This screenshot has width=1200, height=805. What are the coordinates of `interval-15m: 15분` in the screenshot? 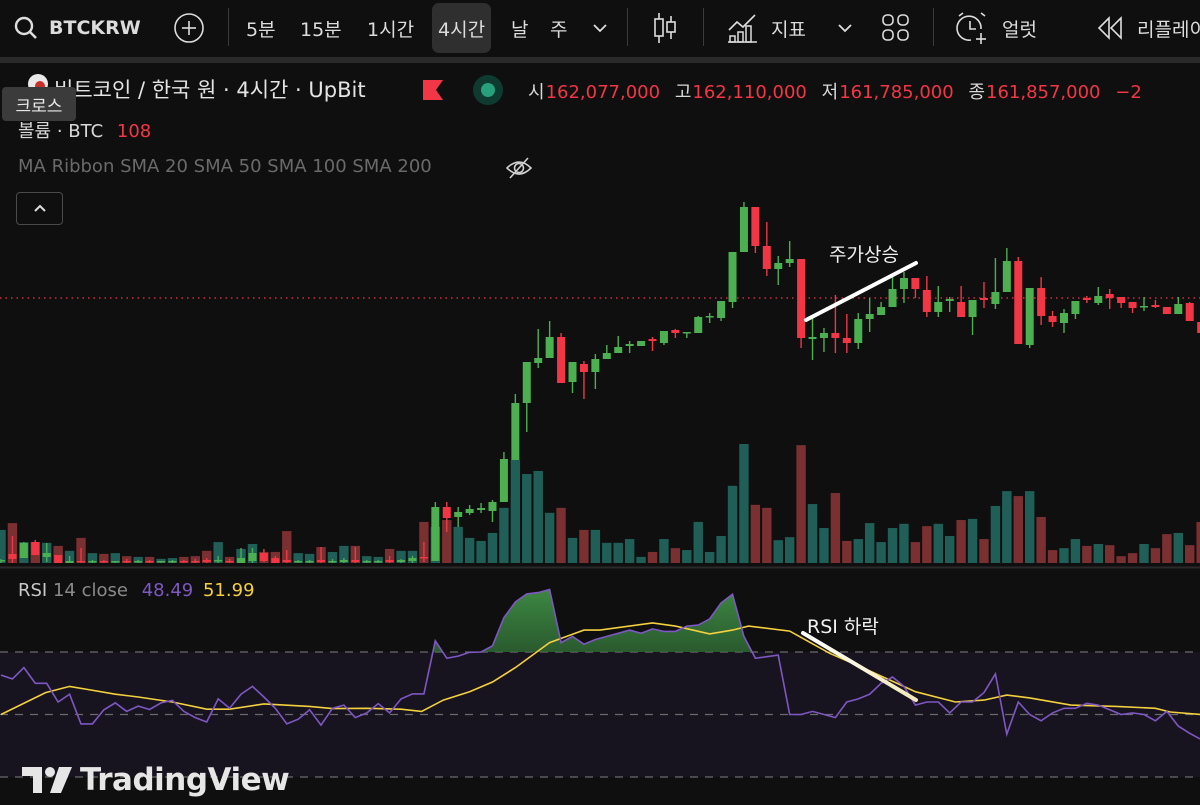 It's located at (321, 29).